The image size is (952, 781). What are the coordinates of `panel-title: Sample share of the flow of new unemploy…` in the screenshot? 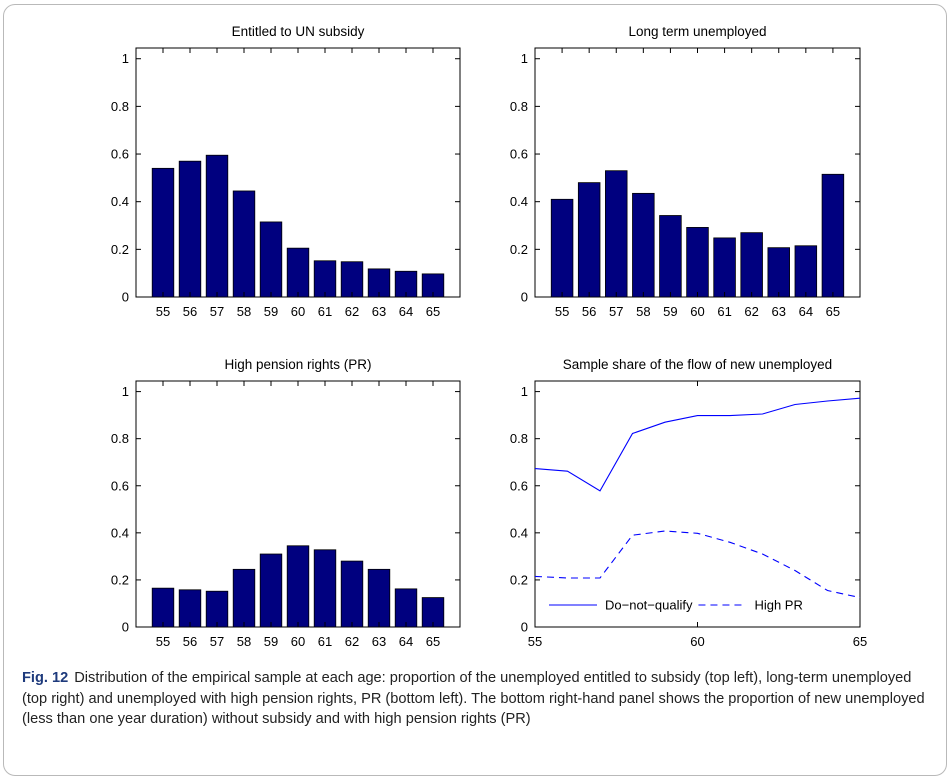 It's located at (697, 364).